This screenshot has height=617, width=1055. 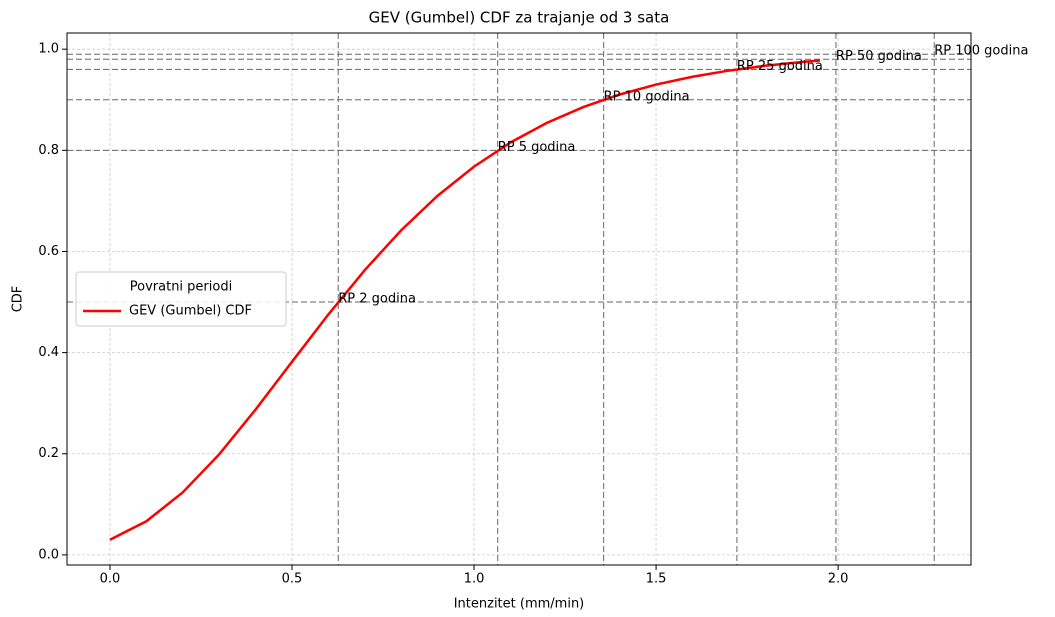 I want to click on x-tick-label: 0.0, so click(x=110, y=579).